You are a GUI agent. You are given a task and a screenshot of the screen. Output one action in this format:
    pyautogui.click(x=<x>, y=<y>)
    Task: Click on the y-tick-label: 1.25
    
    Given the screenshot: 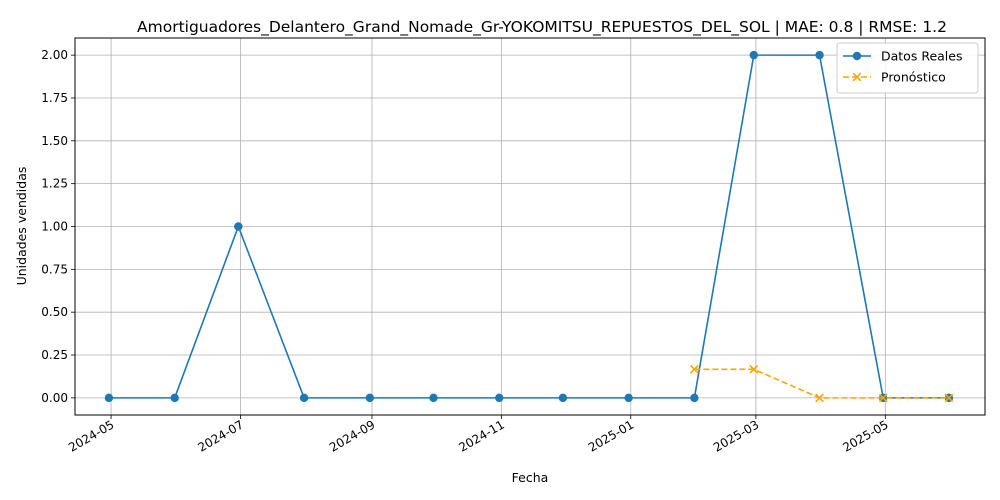 What is the action you would take?
    pyautogui.click(x=54, y=184)
    